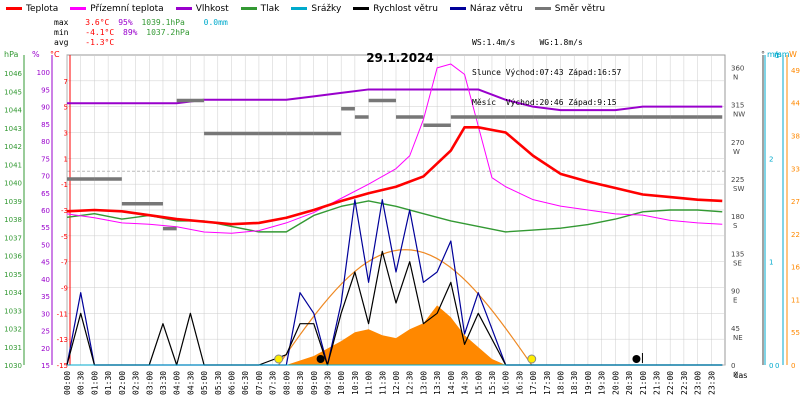 The image size is (800, 400). I want to click on sun-arc, so click(405, 307).